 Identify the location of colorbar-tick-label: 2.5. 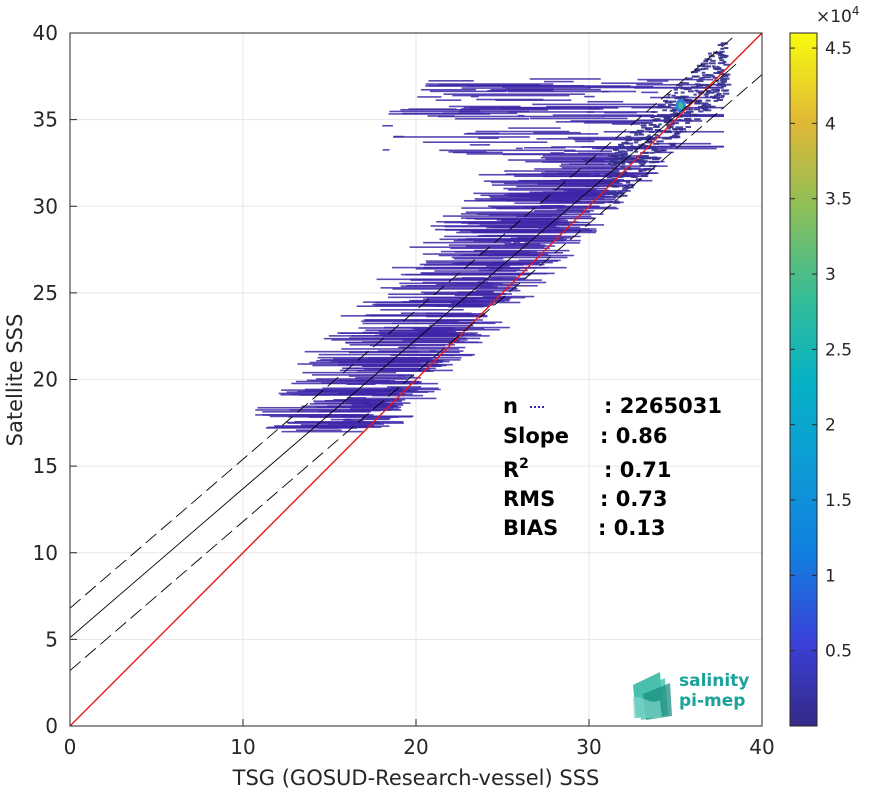
(838, 350).